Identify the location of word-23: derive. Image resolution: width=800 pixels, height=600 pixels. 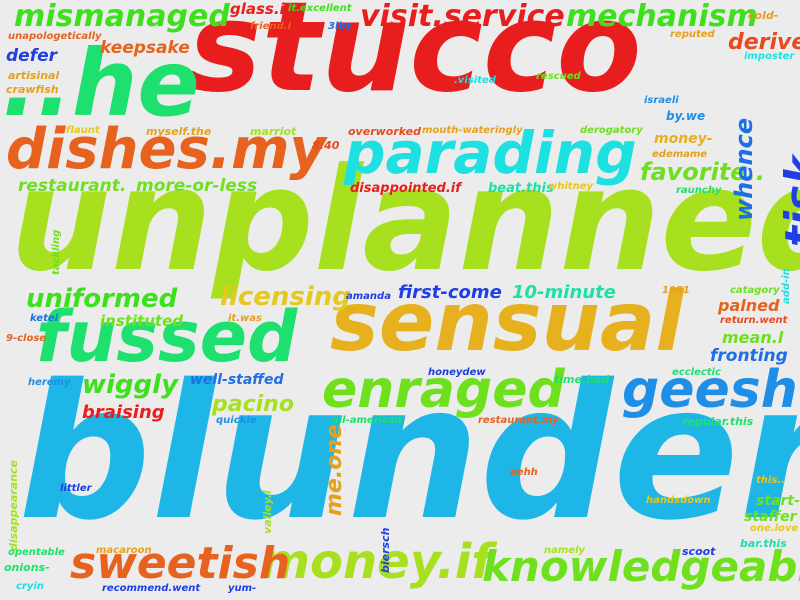
(764, 42).